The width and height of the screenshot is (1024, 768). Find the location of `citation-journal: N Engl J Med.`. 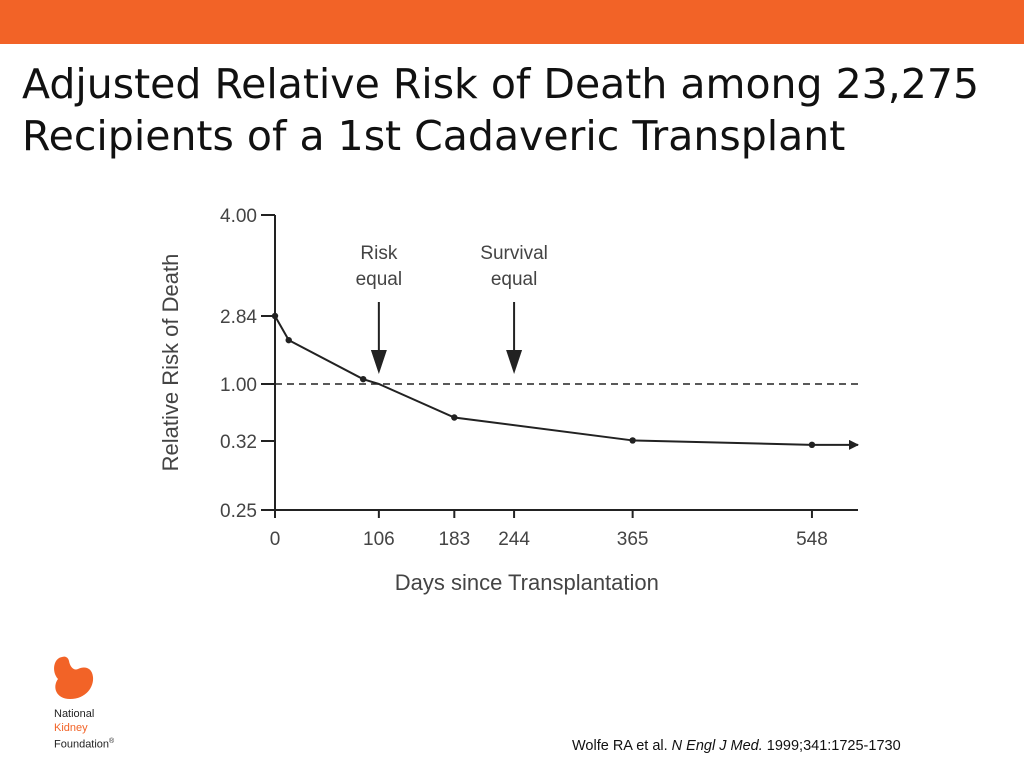

citation-journal: N Engl J Med. is located at coordinates (717, 746).